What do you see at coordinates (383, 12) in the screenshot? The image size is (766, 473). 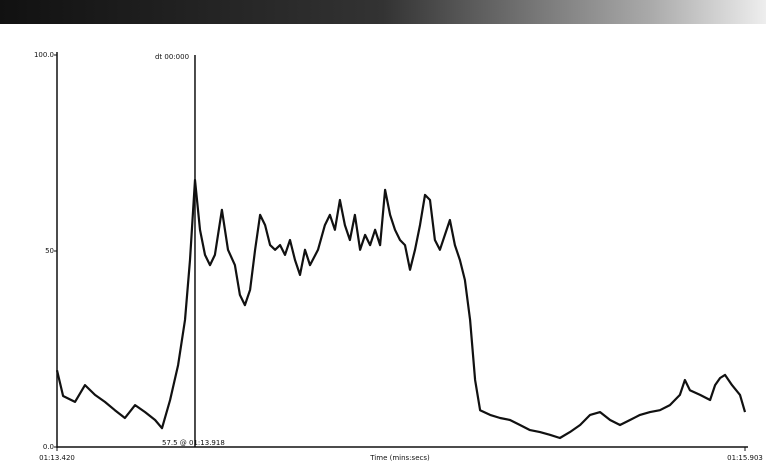 I see `title-bar` at bounding box center [383, 12].